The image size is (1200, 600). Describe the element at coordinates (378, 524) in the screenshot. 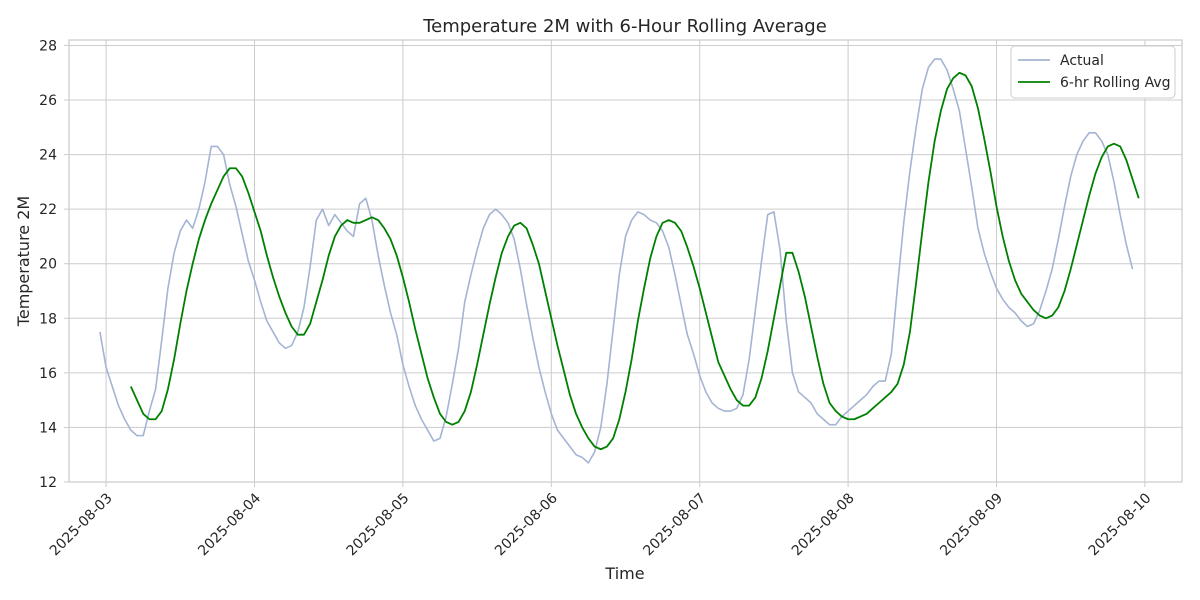

I see `x-tick-label: 2025-08-05` at that location.